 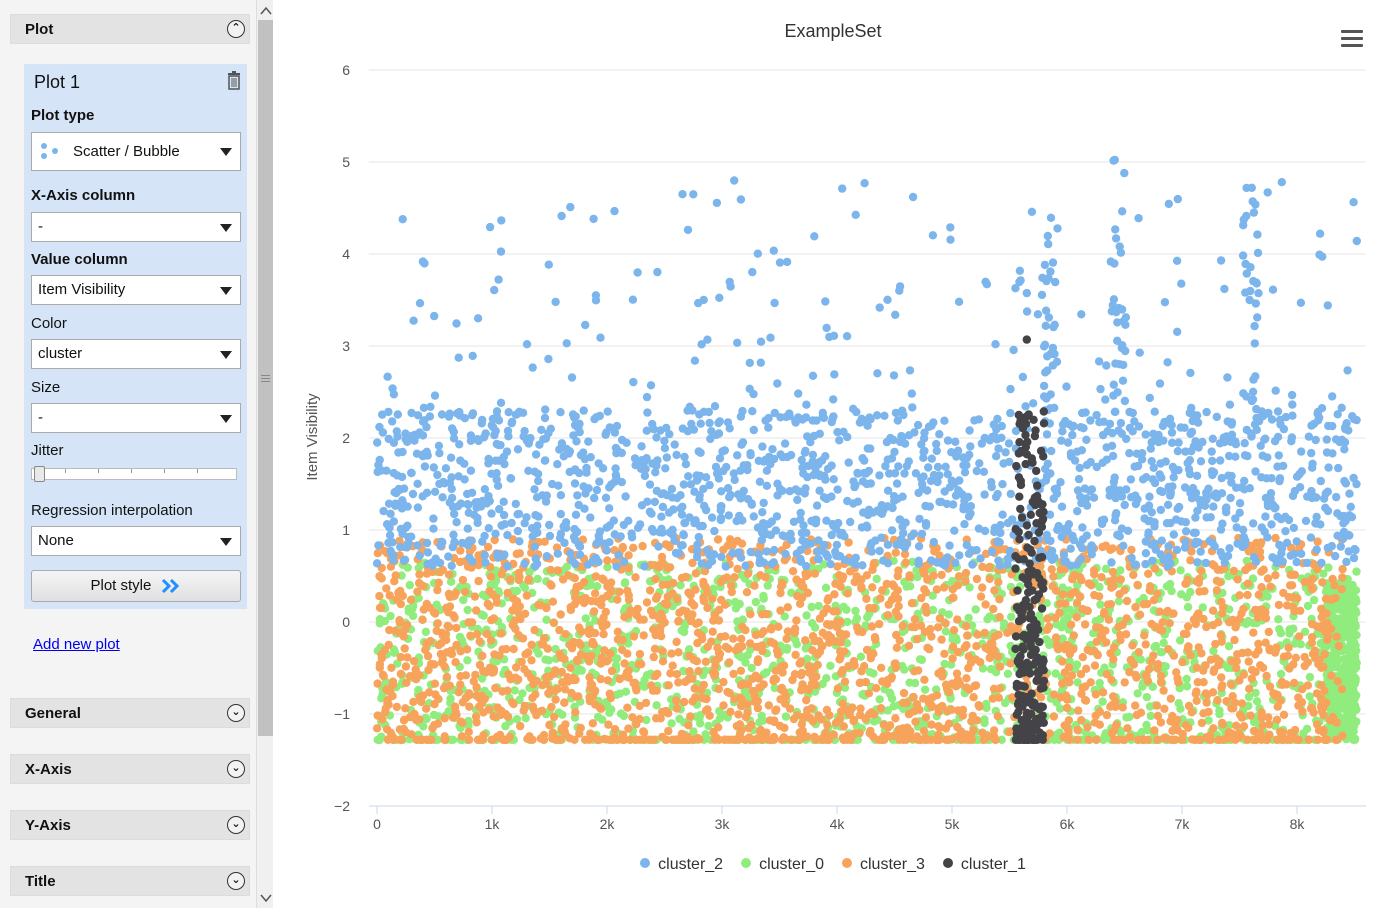 I want to click on scrollbar-thumb, so click(x=265, y=378).